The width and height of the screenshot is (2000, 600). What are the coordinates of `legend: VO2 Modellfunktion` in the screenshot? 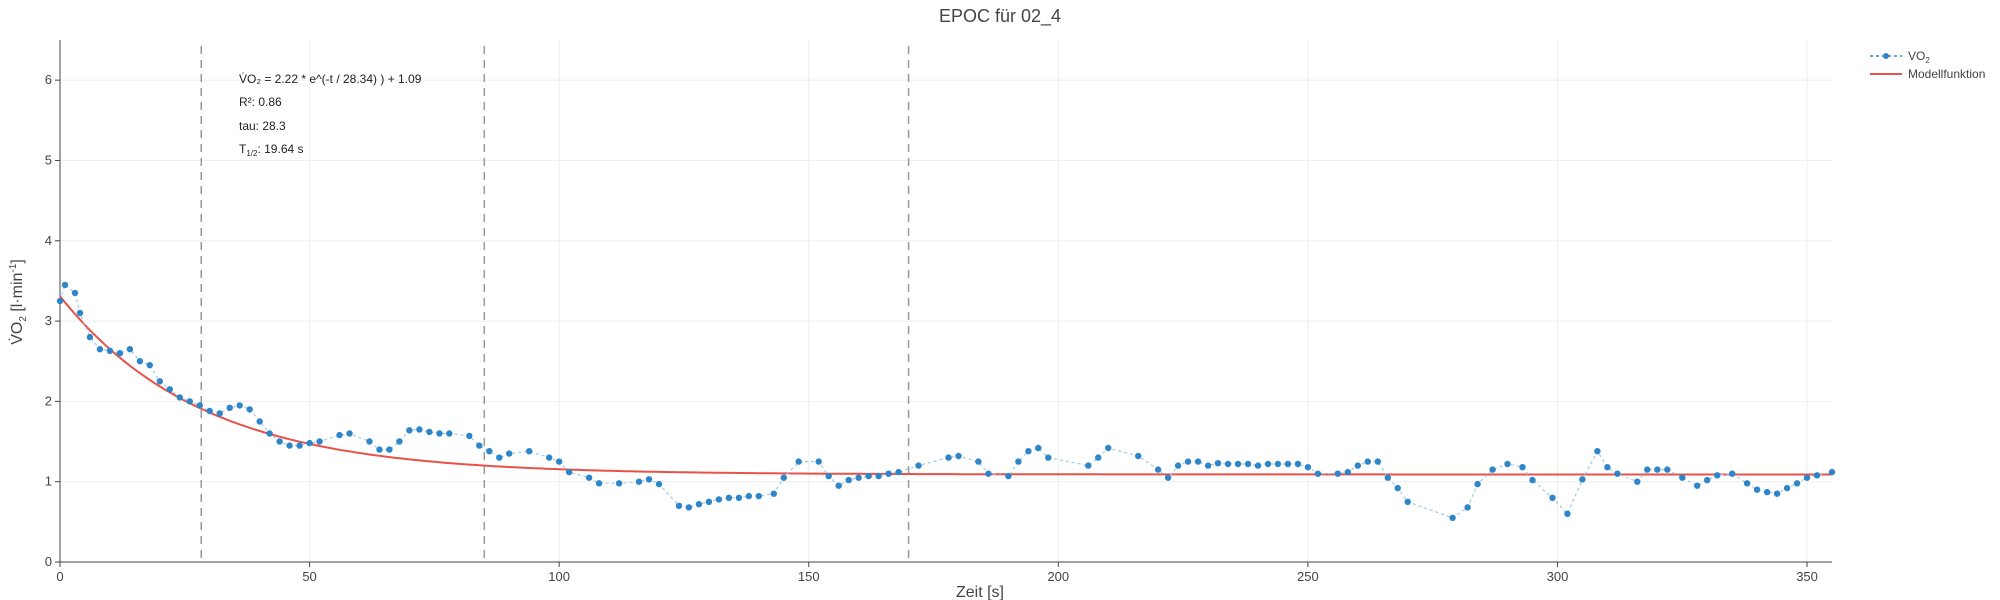 It's located at (1927, 65).